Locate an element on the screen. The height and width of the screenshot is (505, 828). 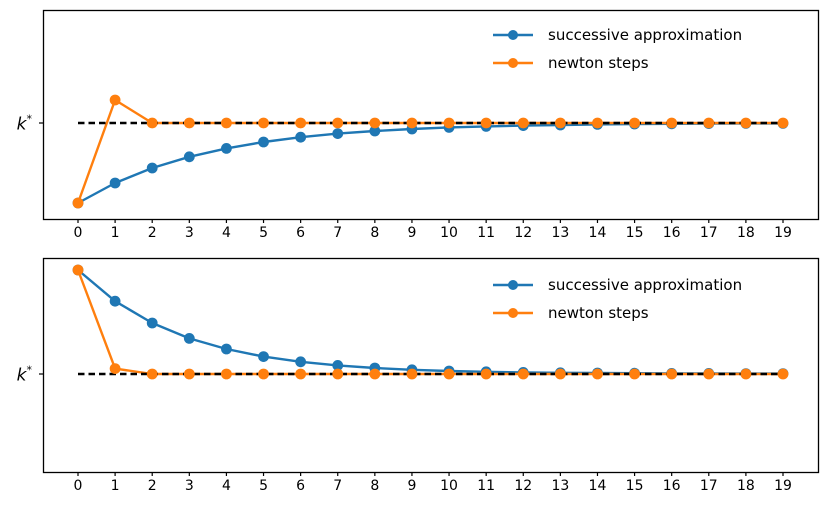
x-tick-label: 9 is located at coordinates (411, 486).